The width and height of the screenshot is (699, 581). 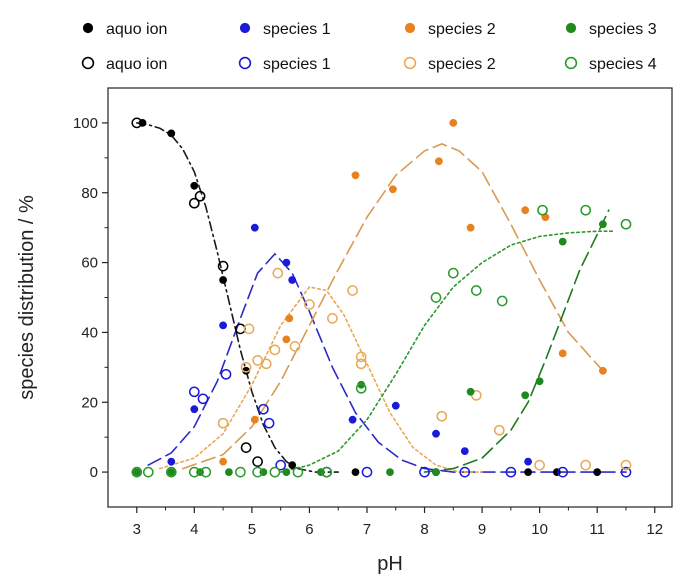 What do you see at coordinates (252, 529) in the screenshot?
I see `x-tick-label: 5` at bounding box center [252, 529].